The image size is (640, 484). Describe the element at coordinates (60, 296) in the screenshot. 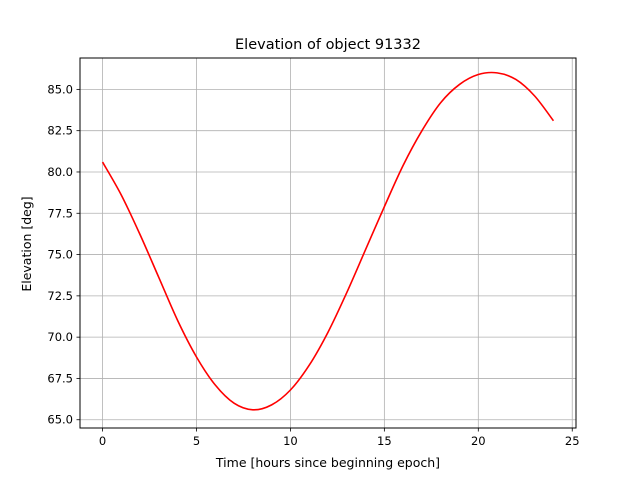

I see `y-tick-label: 72.5` at that location.